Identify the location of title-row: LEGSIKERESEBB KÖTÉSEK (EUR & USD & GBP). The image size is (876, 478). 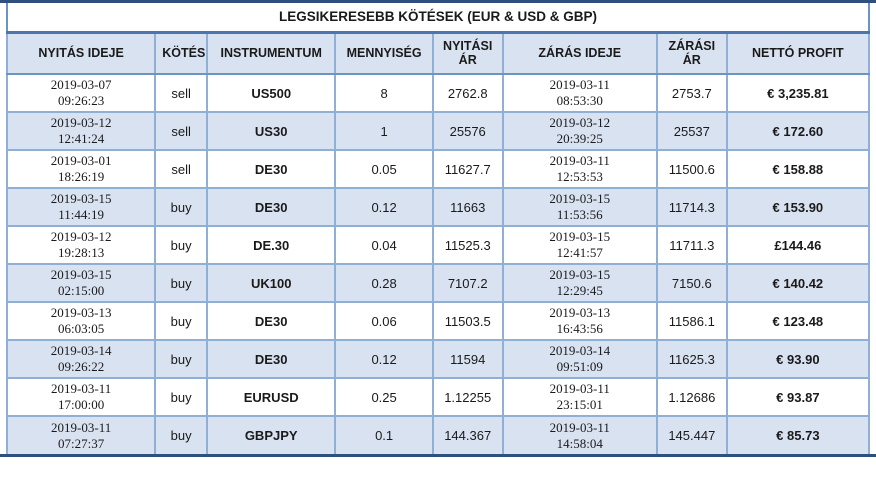
(438, 18).